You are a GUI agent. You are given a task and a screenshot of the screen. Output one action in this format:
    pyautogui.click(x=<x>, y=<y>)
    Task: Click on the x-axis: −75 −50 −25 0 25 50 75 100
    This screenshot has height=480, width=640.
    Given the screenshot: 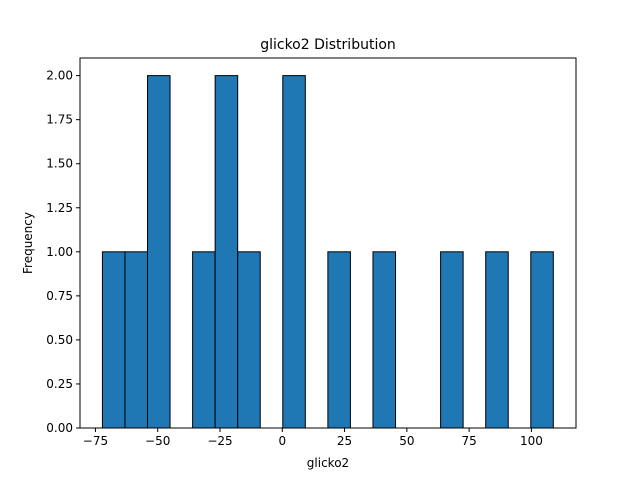 What is the action you would take?
    pyautogui.click(x=313, y=438)
    